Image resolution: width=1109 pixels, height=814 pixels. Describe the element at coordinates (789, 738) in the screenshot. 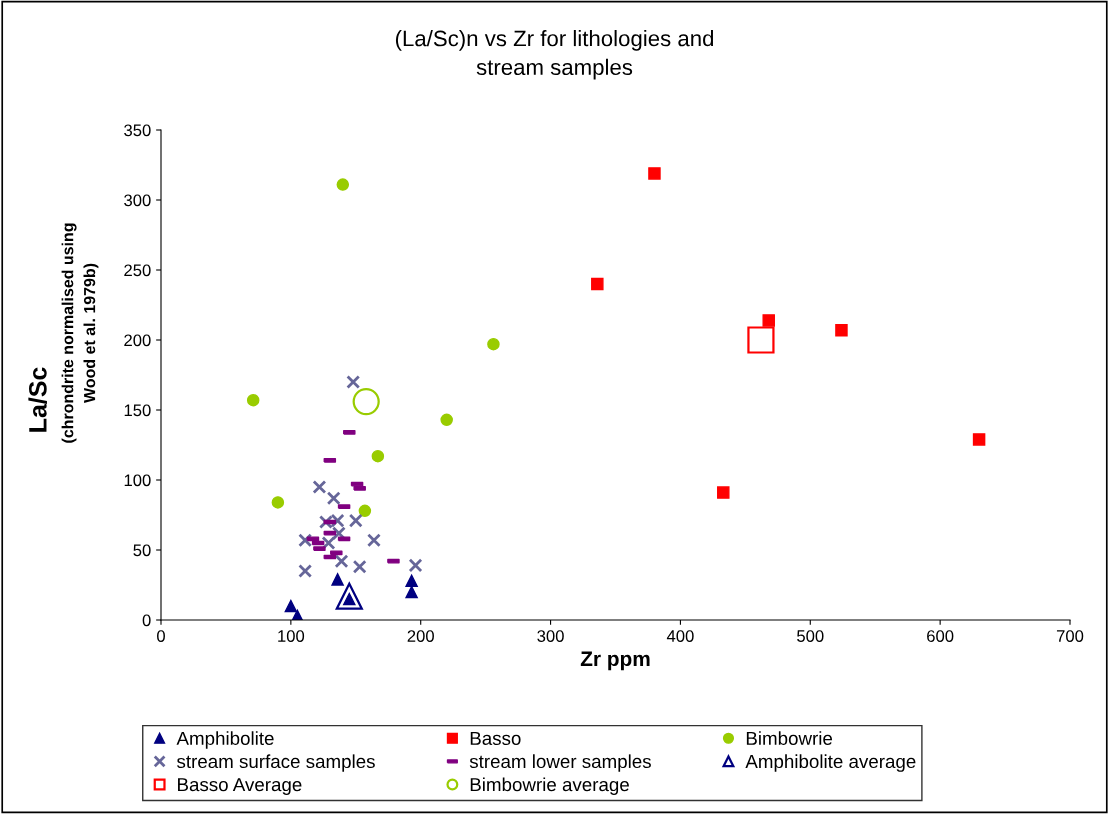

I see `legend-label: Bimbowrie` at that location.